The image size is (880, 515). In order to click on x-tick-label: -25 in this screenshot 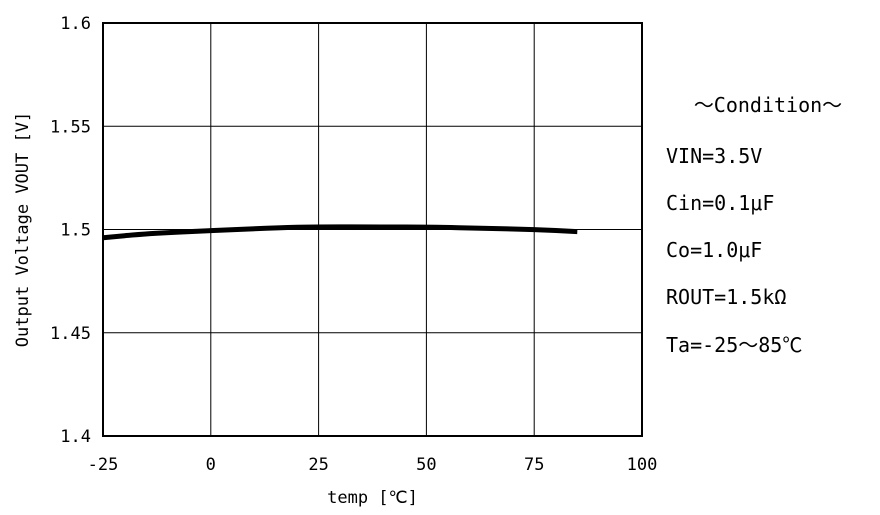, I will do `click(103, 465)`.